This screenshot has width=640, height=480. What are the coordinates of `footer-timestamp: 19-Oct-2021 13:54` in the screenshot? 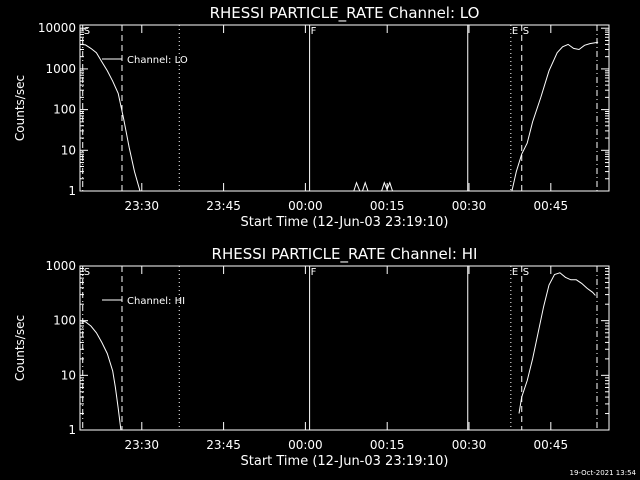 It's located at (603, 473).